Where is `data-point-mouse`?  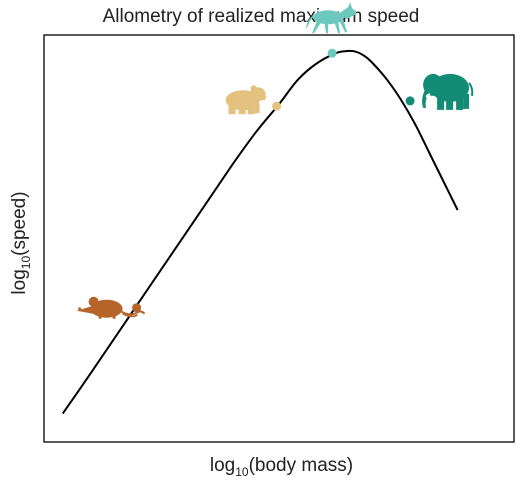
data-point-mouse is located at coordinates (137, 308).